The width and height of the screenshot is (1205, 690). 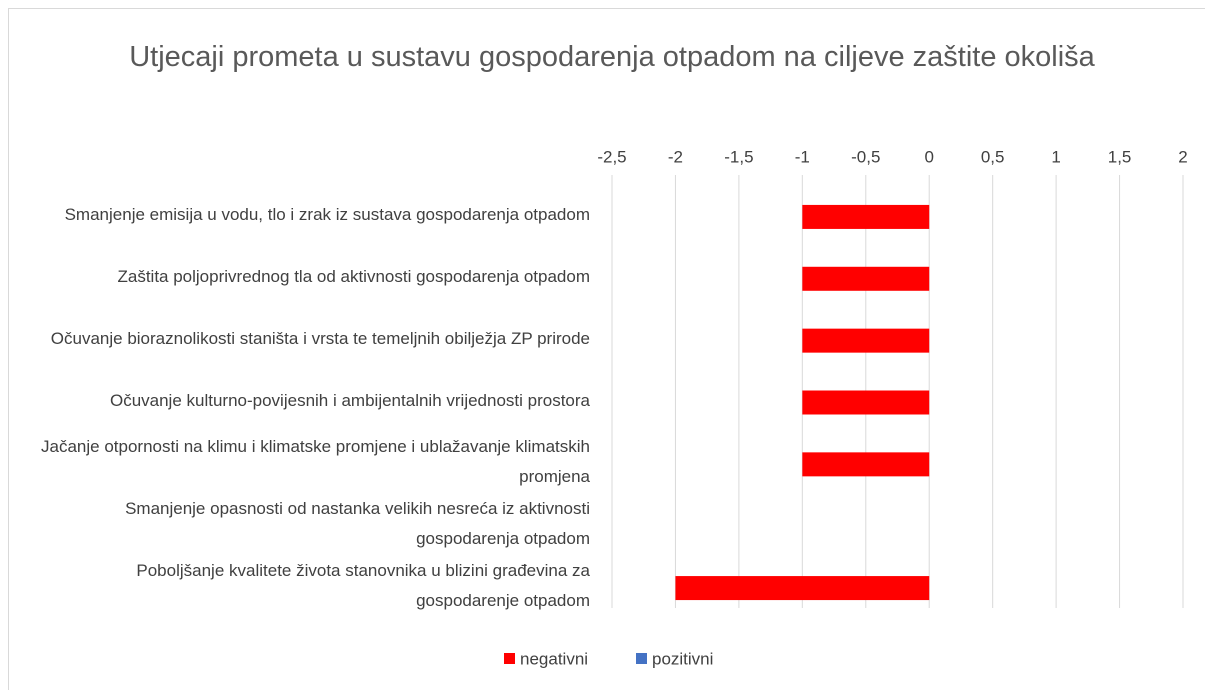 What do you see at coordinates (682, 658) in the screenshot?
I see `legend-label: pozitivni` at bounding box center [682, 658].